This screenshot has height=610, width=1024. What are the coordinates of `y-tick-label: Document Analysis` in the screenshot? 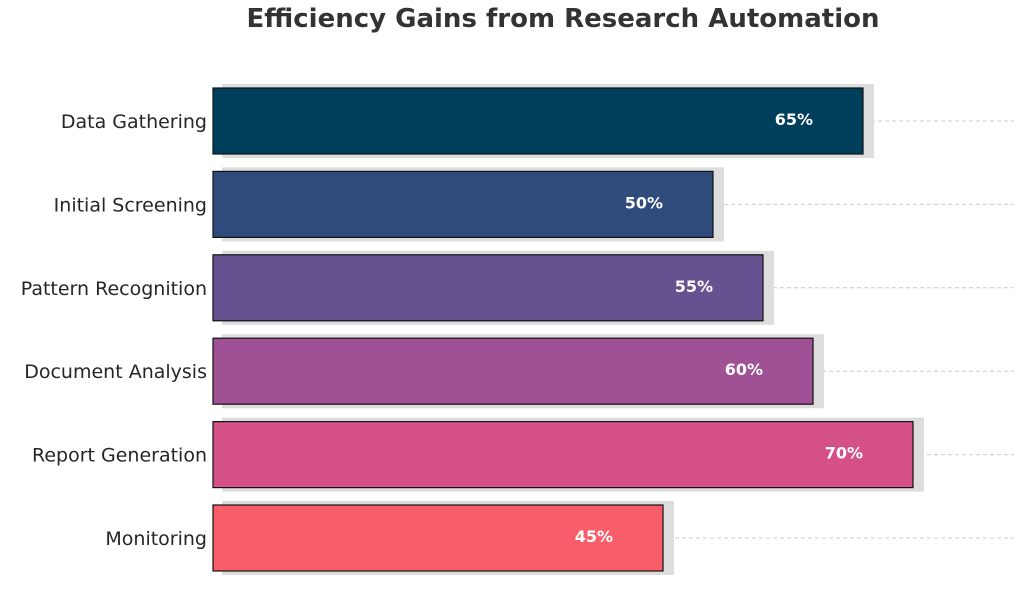 It's located at (115, 372).